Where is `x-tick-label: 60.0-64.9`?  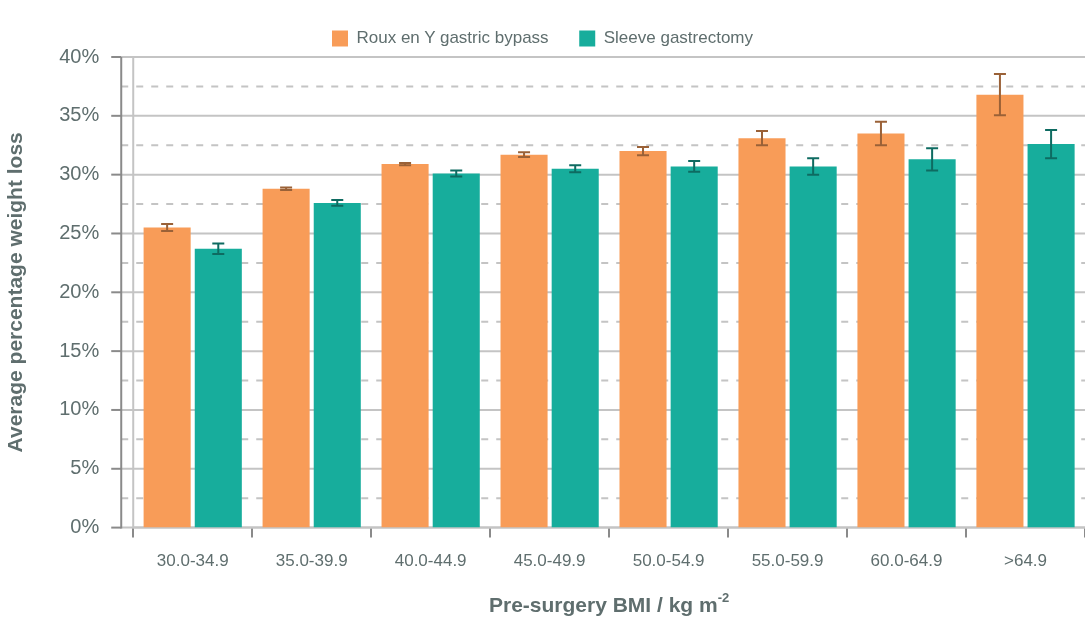 x-tick-label: 60.0-64.9 is located at coordinates (906, 561).